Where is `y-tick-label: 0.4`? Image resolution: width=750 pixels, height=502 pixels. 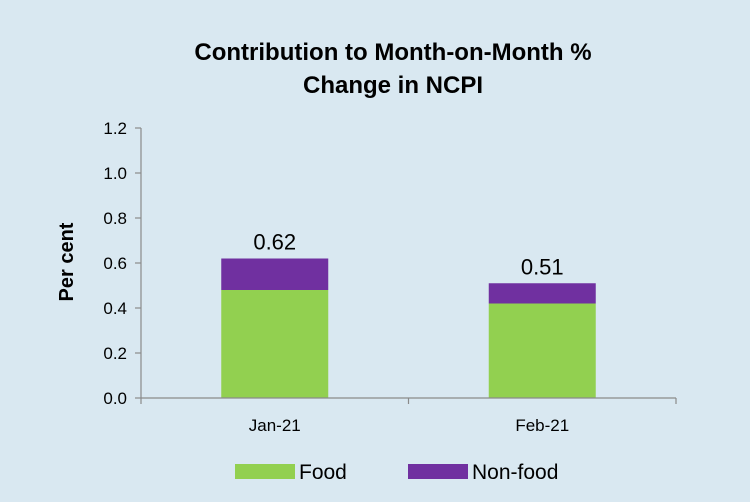 y-tick-label: 0.4 is located at coordinates (115, 308).